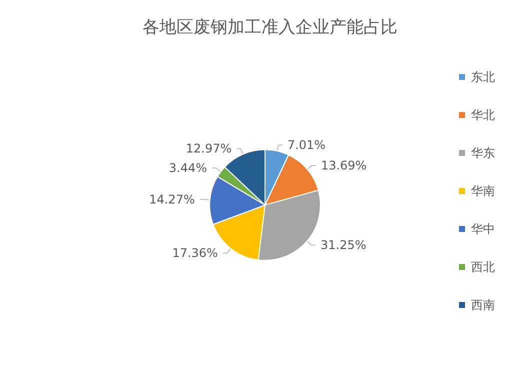  What do you see at coordinates (483, 115) in the screenshot?
I see `legend-label: 华北` at bounding box center [483, 115].